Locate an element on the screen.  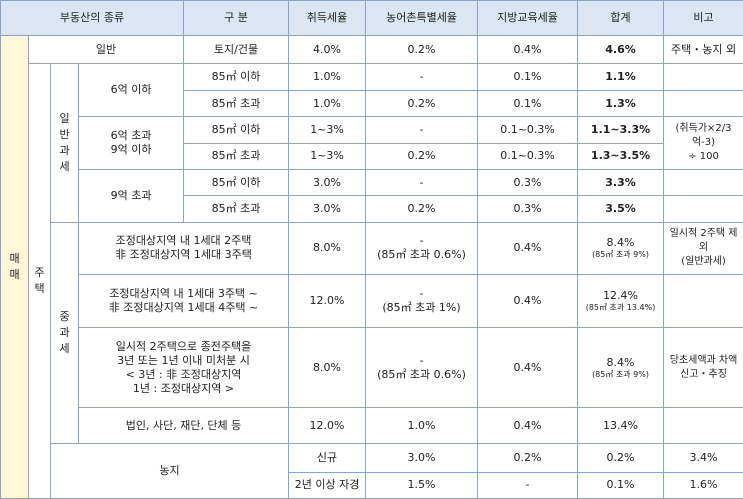
cell-total: 3.4% is located at coordinates (703, 458).